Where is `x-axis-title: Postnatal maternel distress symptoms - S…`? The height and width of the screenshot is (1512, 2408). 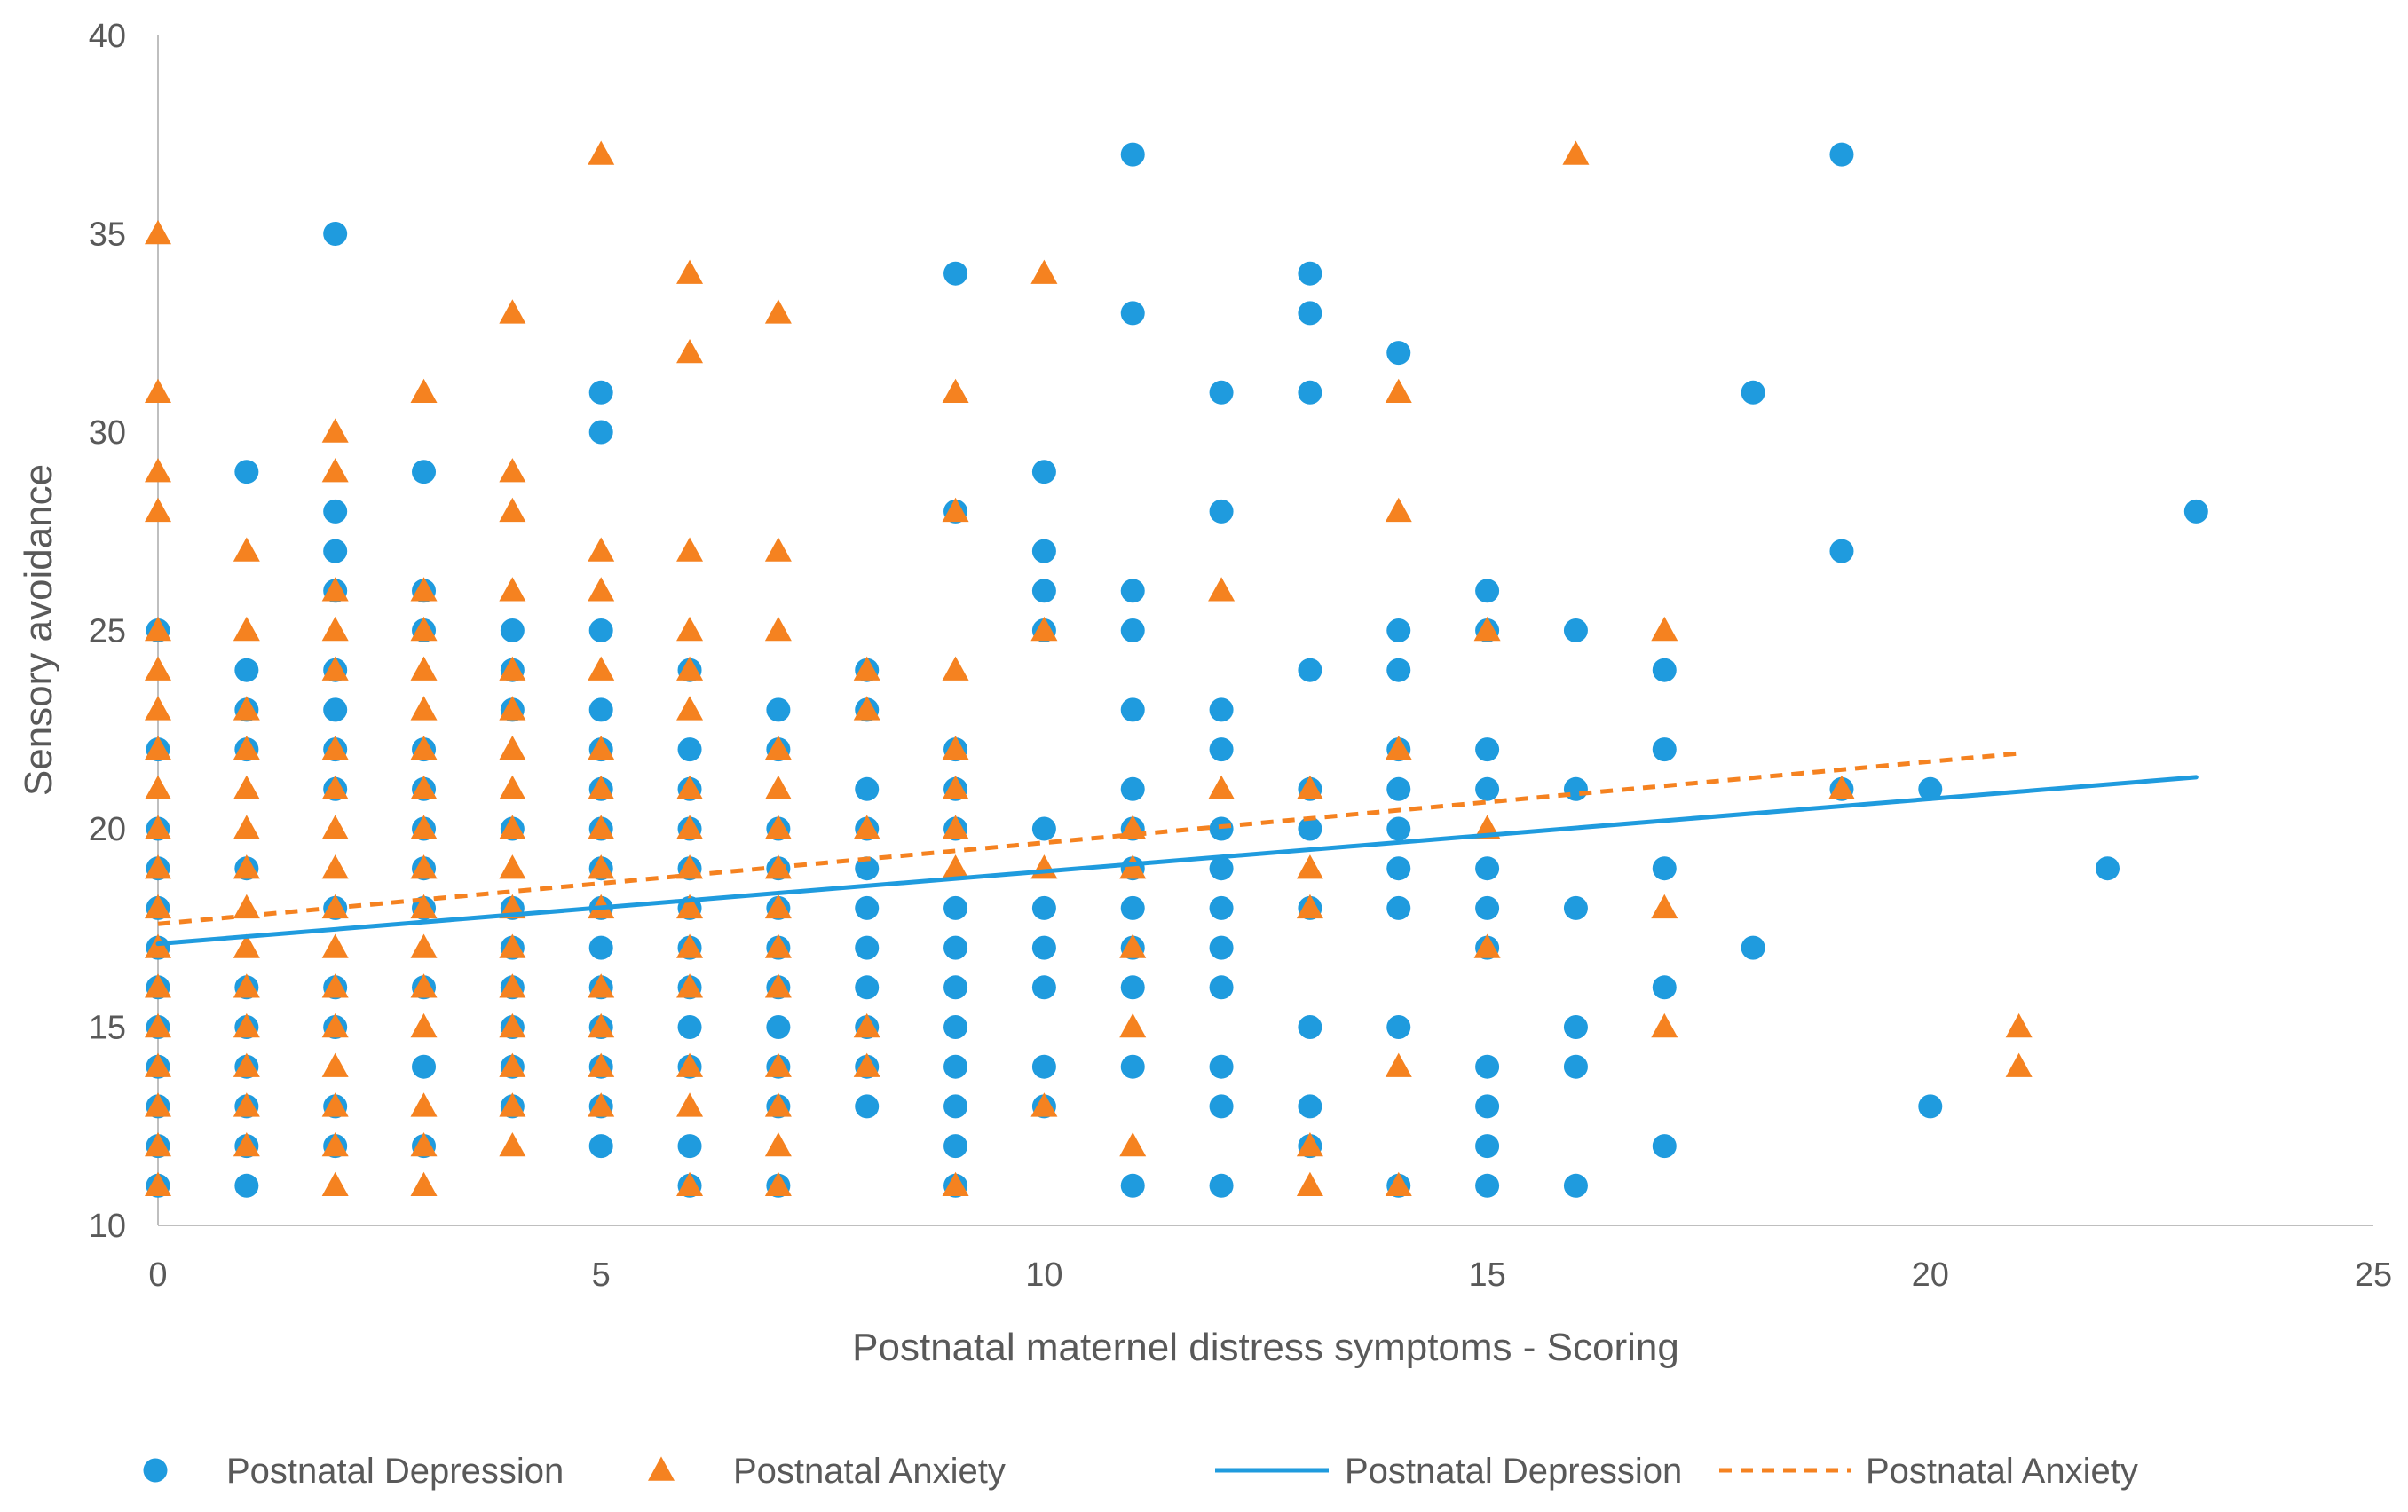 x-axis-title: Postnatal maternel distress symptoms - S… is located at coordinates (1266, 1347).